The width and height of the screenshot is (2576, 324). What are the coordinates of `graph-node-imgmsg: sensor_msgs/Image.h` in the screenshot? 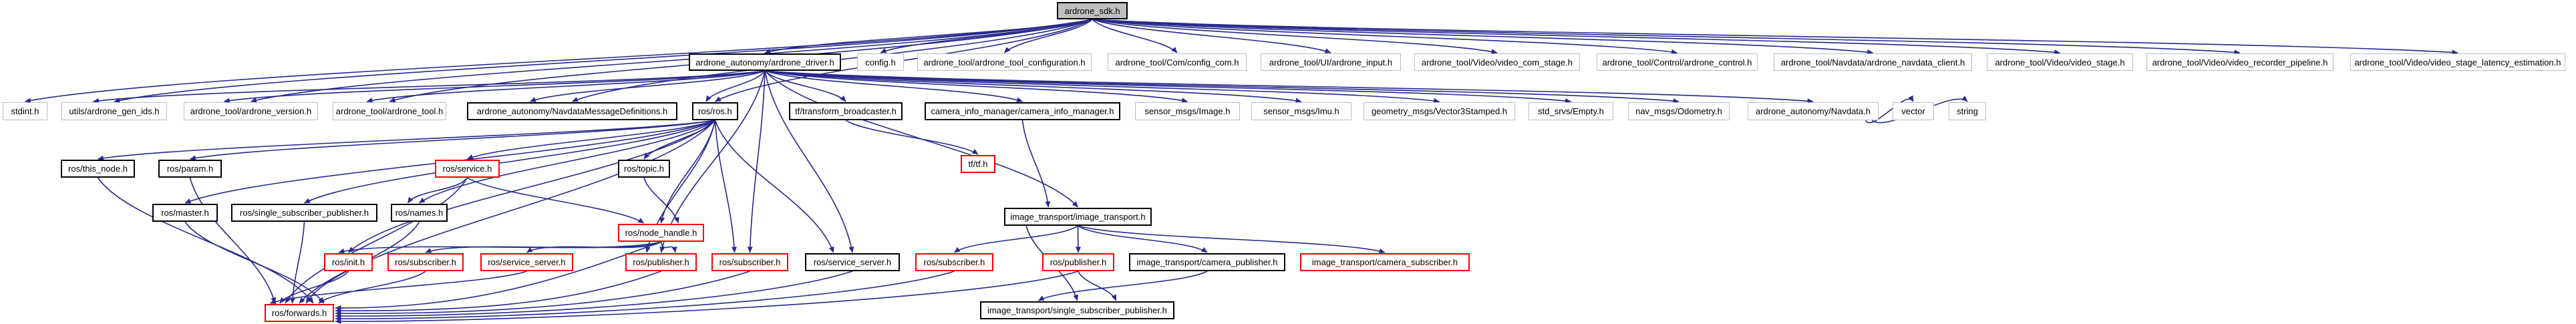 It's located at (1187, 111).